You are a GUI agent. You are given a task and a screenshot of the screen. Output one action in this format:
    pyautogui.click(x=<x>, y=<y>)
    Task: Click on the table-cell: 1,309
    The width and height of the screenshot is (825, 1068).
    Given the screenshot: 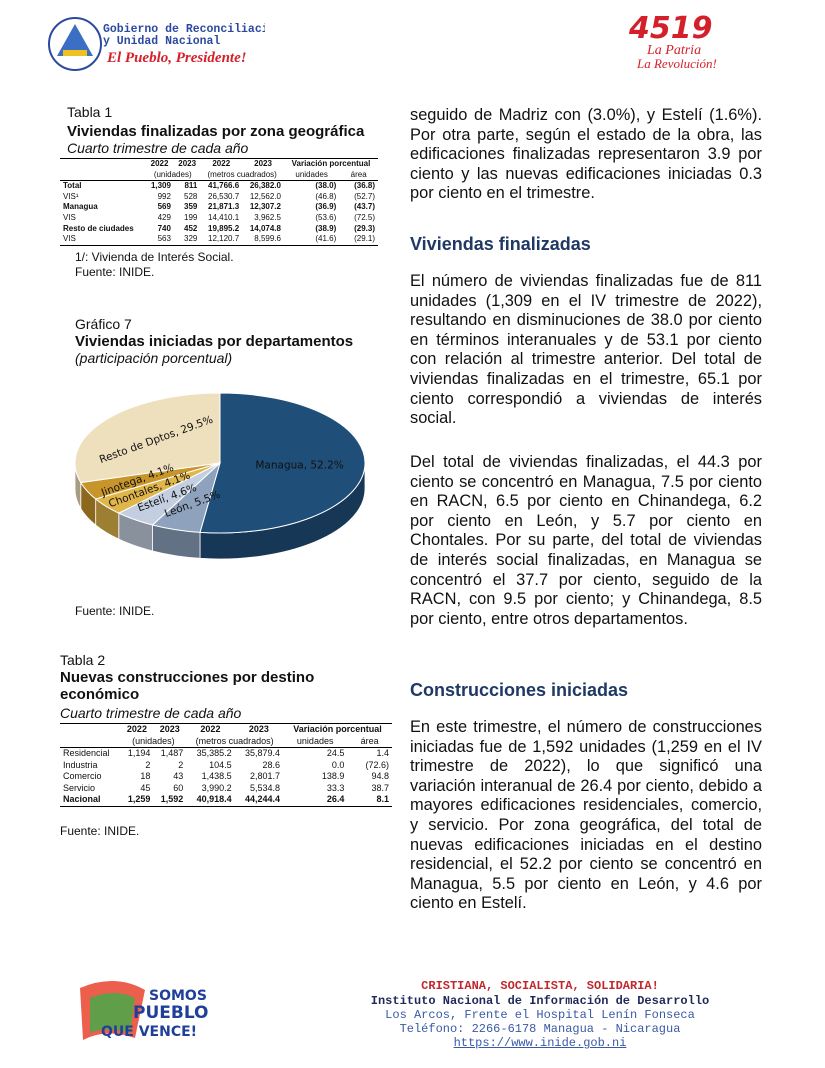 What is the action you would take?
    pyautogui.click(x=160, y=186)
    